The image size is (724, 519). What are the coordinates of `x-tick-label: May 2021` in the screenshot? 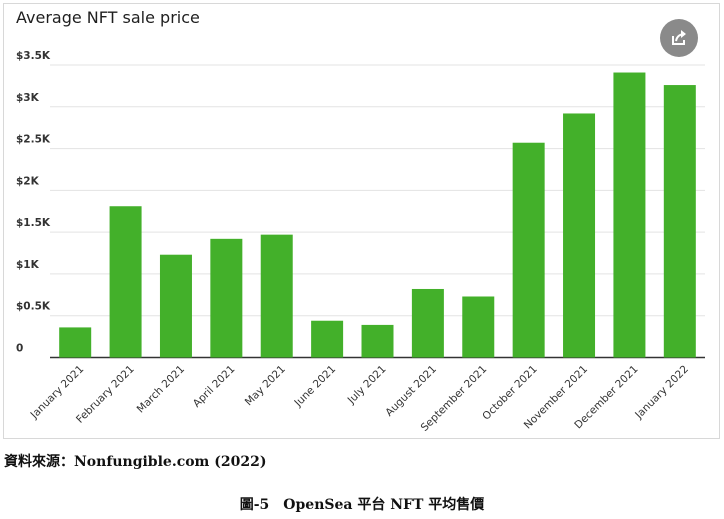 It's located at (265, 385).